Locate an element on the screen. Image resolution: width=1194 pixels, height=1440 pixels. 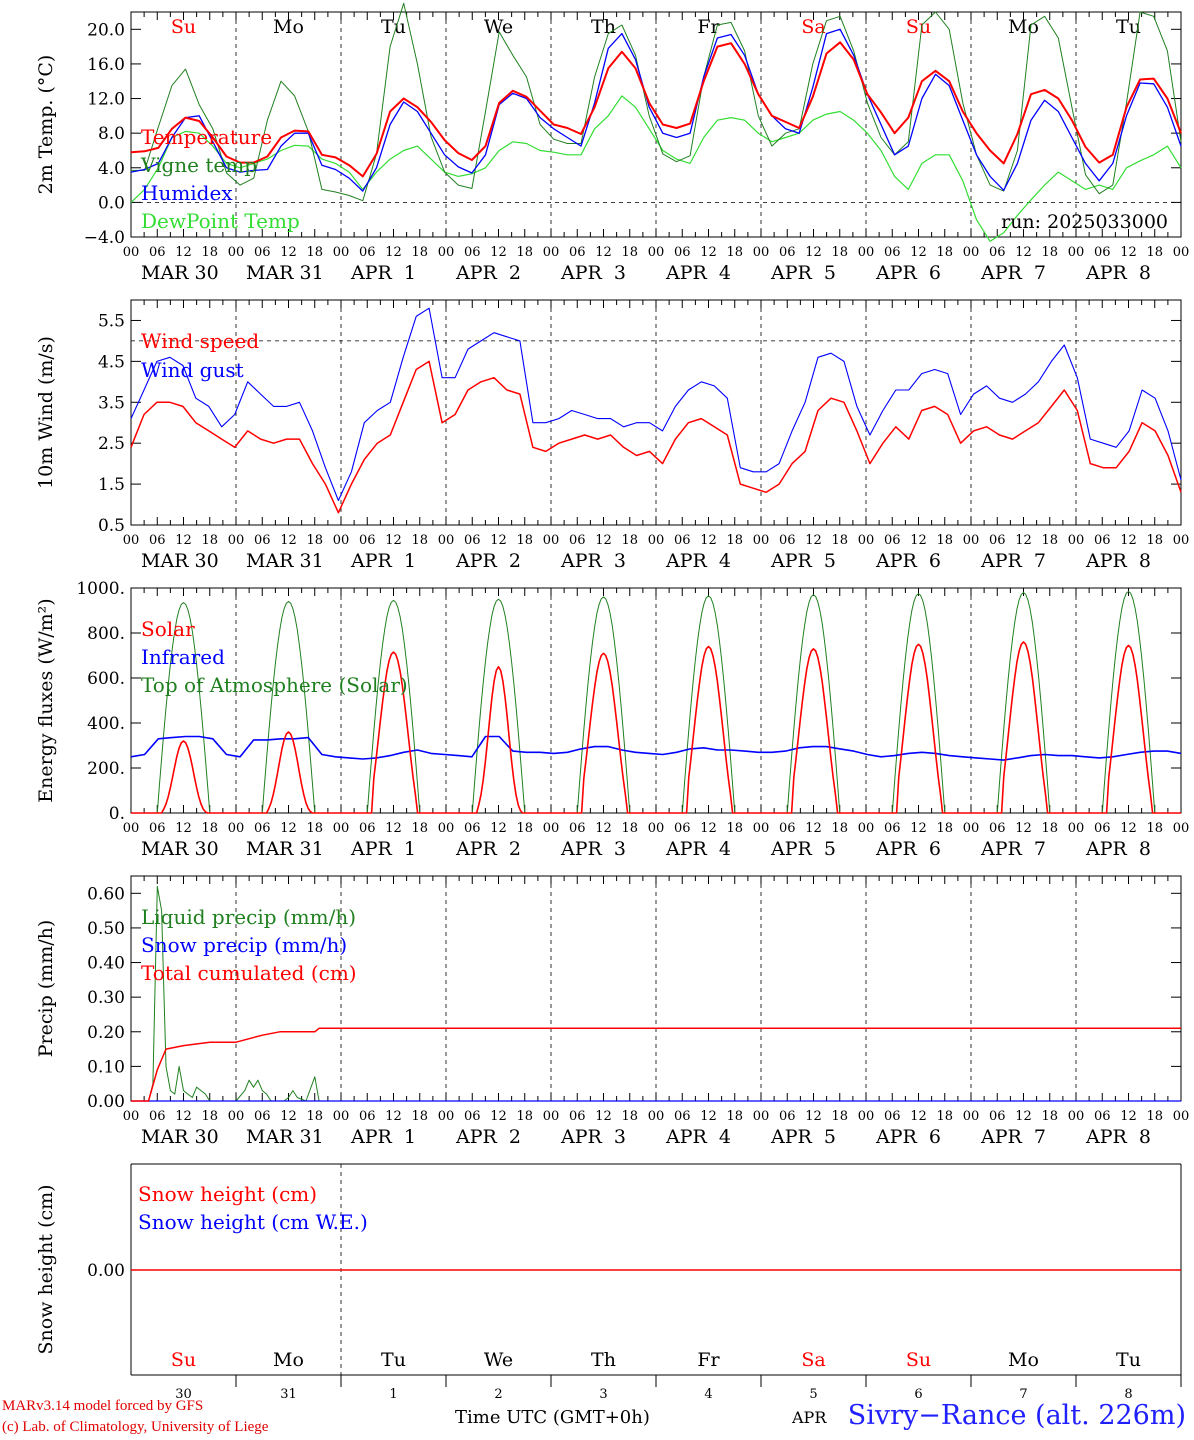
legend-entry: Temperature is located at coordinates (206, 137).